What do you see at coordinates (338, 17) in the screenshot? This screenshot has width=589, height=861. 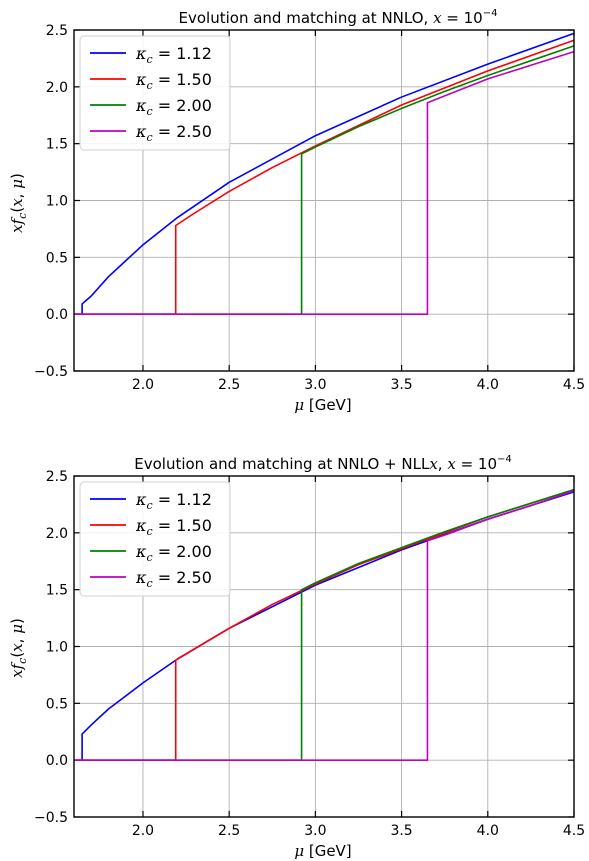 I see `chart-title: Evolution and matching at NNLO, x = 10−4` at bounding box center [338, 17].